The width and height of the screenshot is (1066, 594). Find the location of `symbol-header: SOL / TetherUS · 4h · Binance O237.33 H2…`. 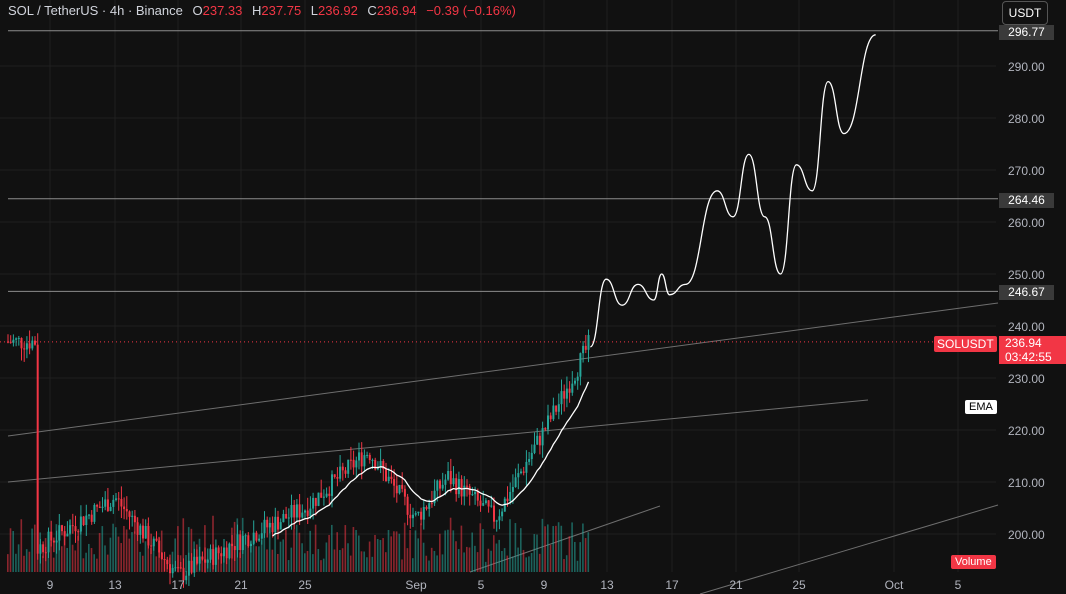

symbol-header: SOL / TetherUS · 4h · Binance O237.33 H2… is located at coordinates (262, 10).